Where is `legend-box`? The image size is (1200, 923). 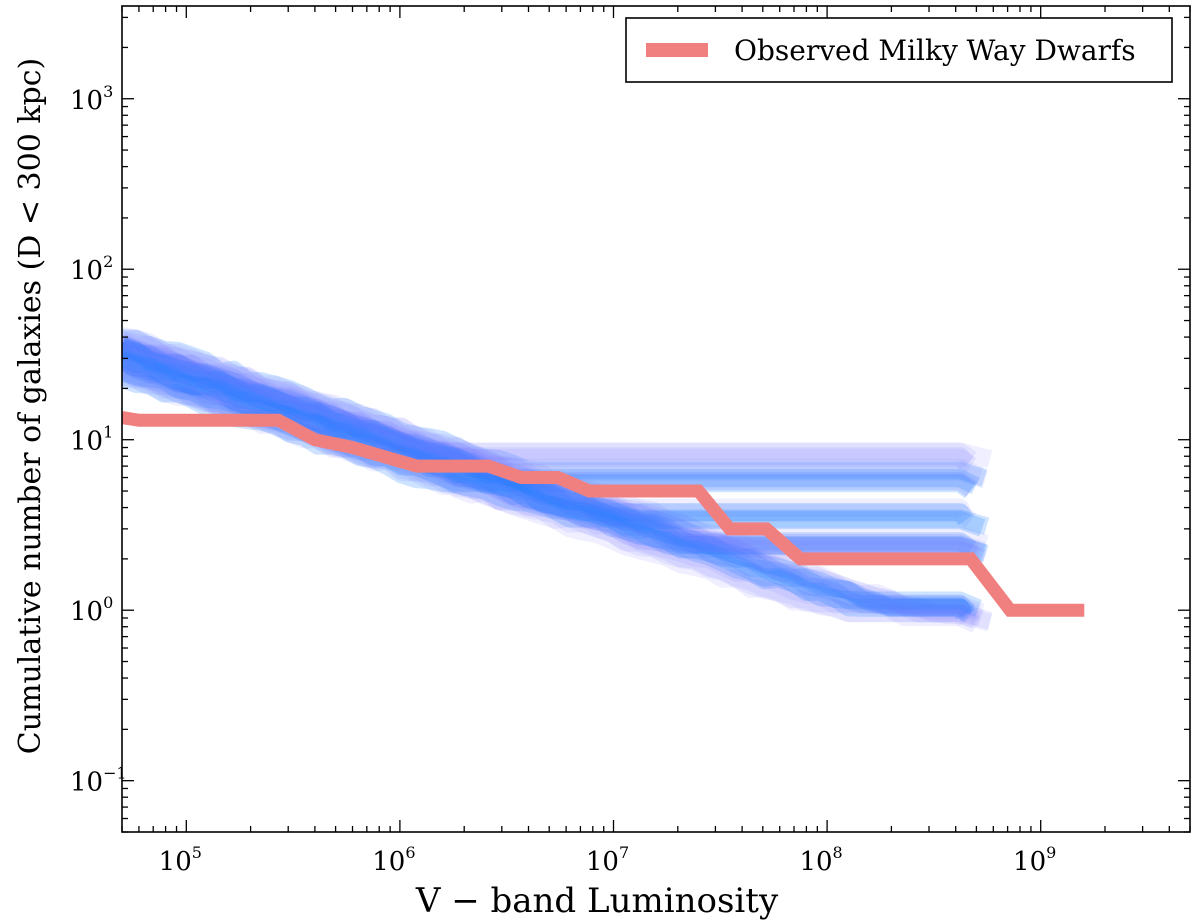
legend-box is located at coordinates (899, 50).